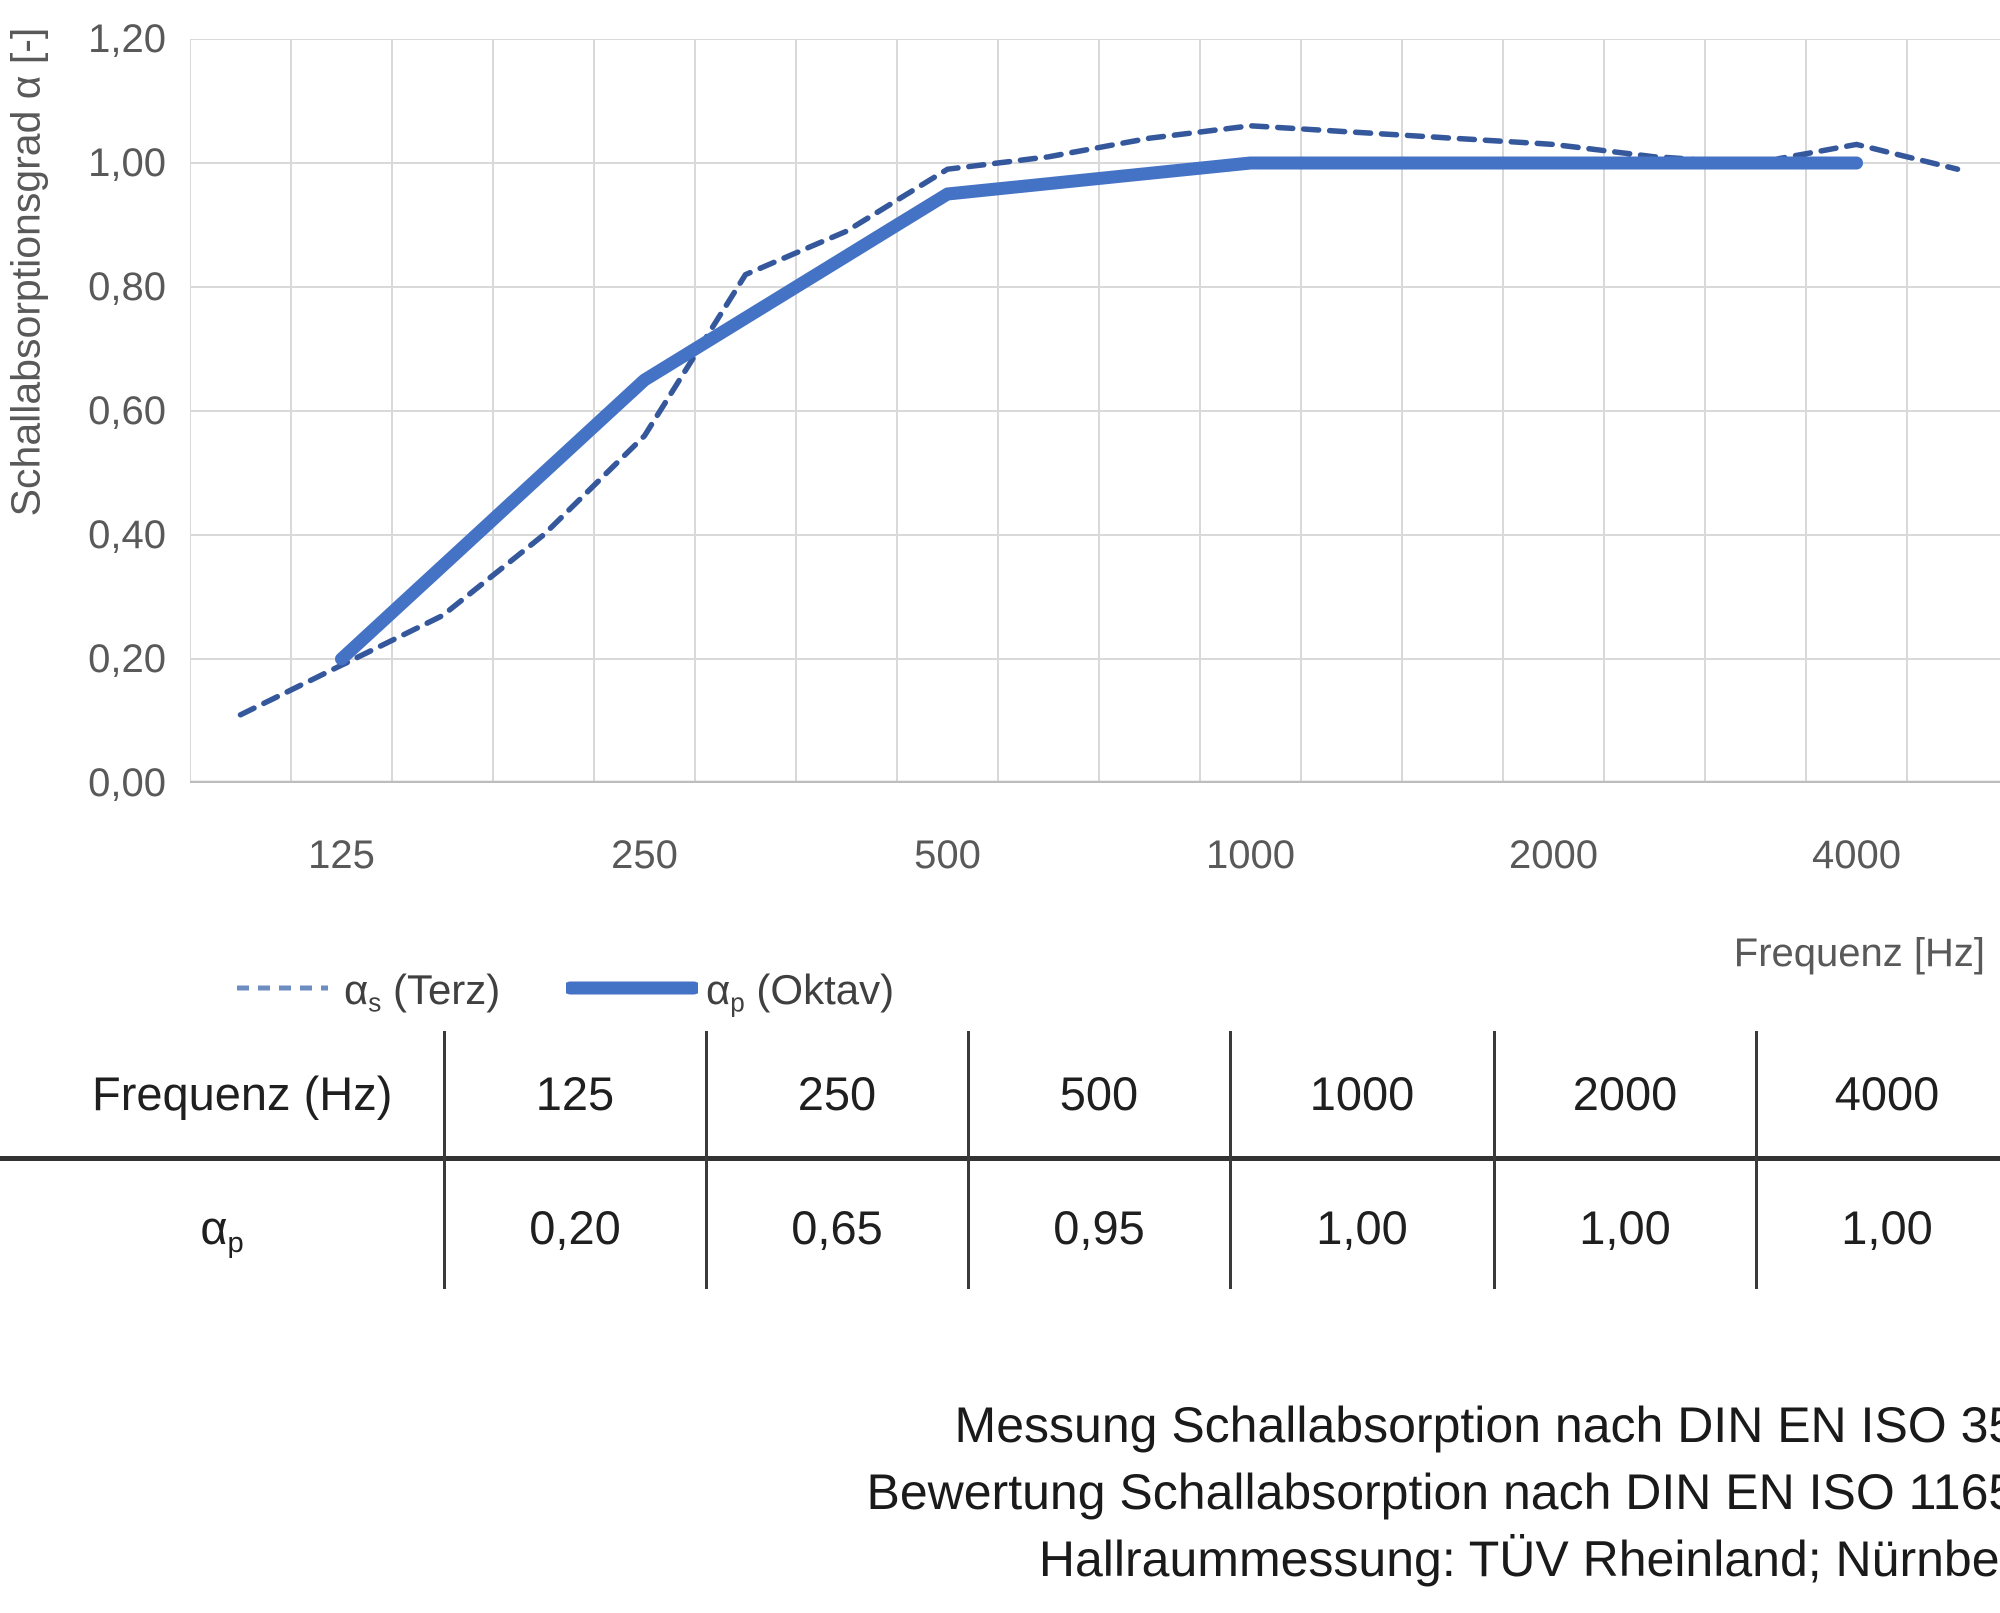 The image size is (2000, 1613). Describe the element at coordinates (575, 1093) in the screenshot. I see `table-header-value: 125` at that location.